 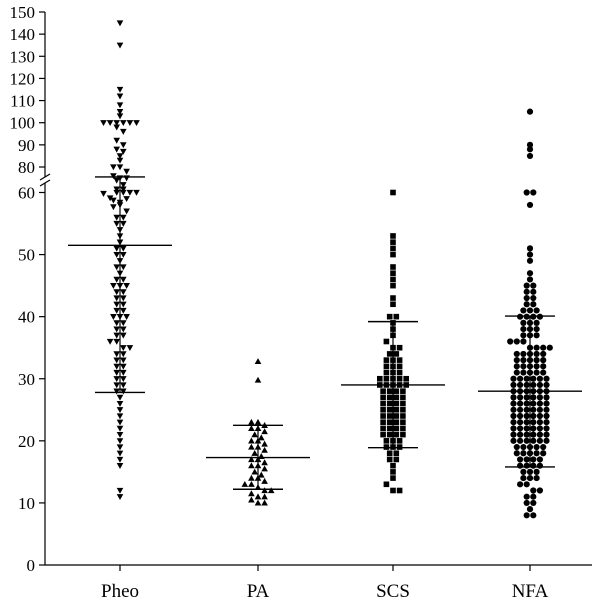 I want to click on y-tick-label: 140, so click(x=23, y=34).